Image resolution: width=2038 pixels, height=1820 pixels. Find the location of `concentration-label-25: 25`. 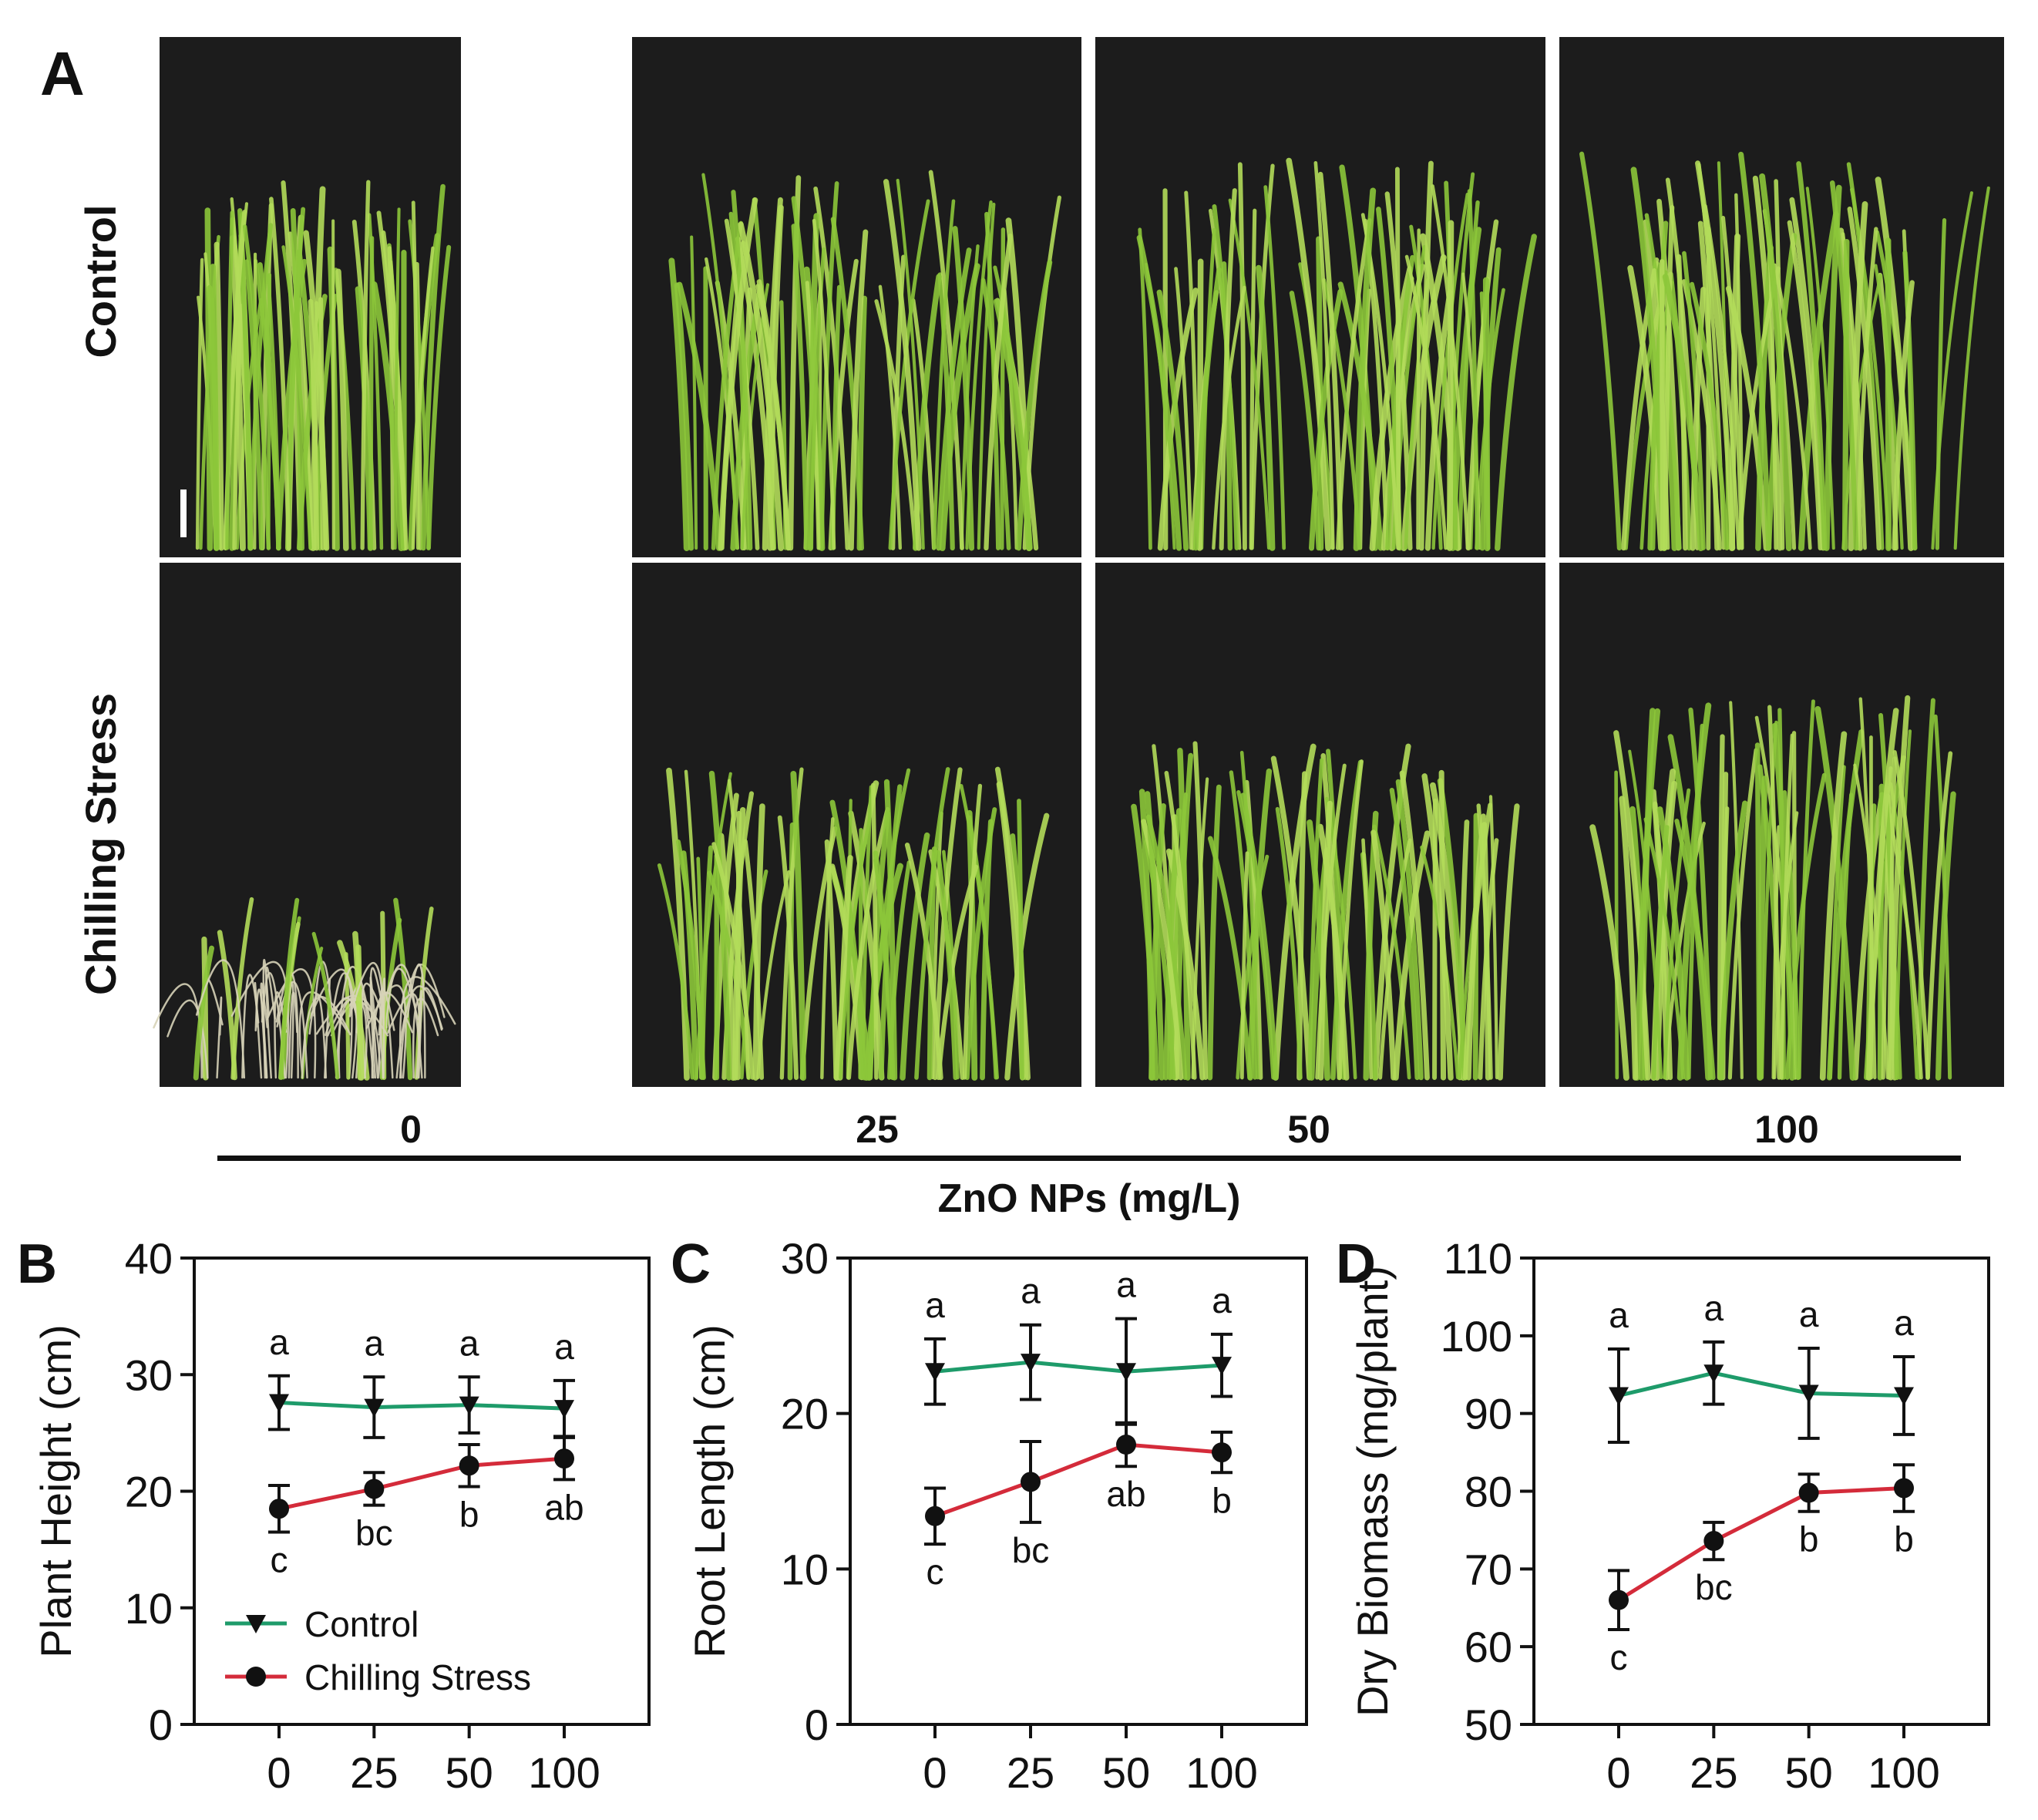

concentration-label-25: 25 is located at coordinates (877, 1129).